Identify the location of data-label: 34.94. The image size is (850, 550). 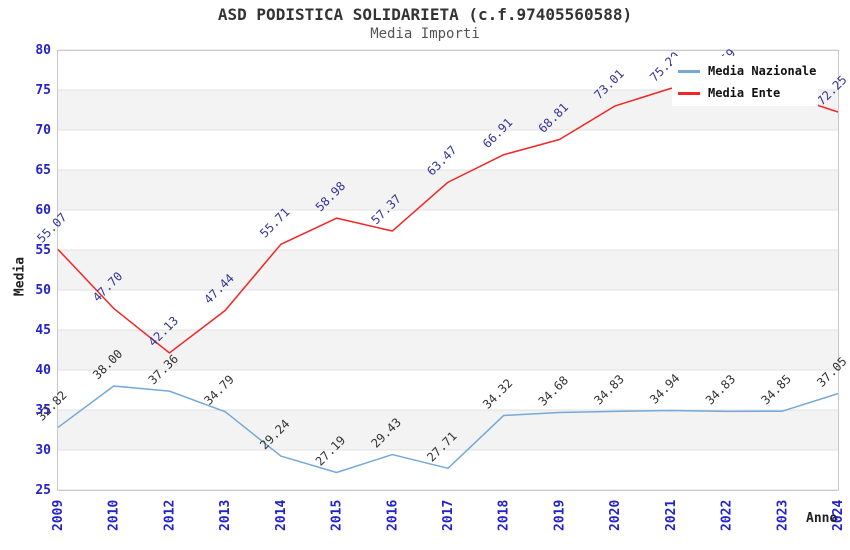
(664, 388).